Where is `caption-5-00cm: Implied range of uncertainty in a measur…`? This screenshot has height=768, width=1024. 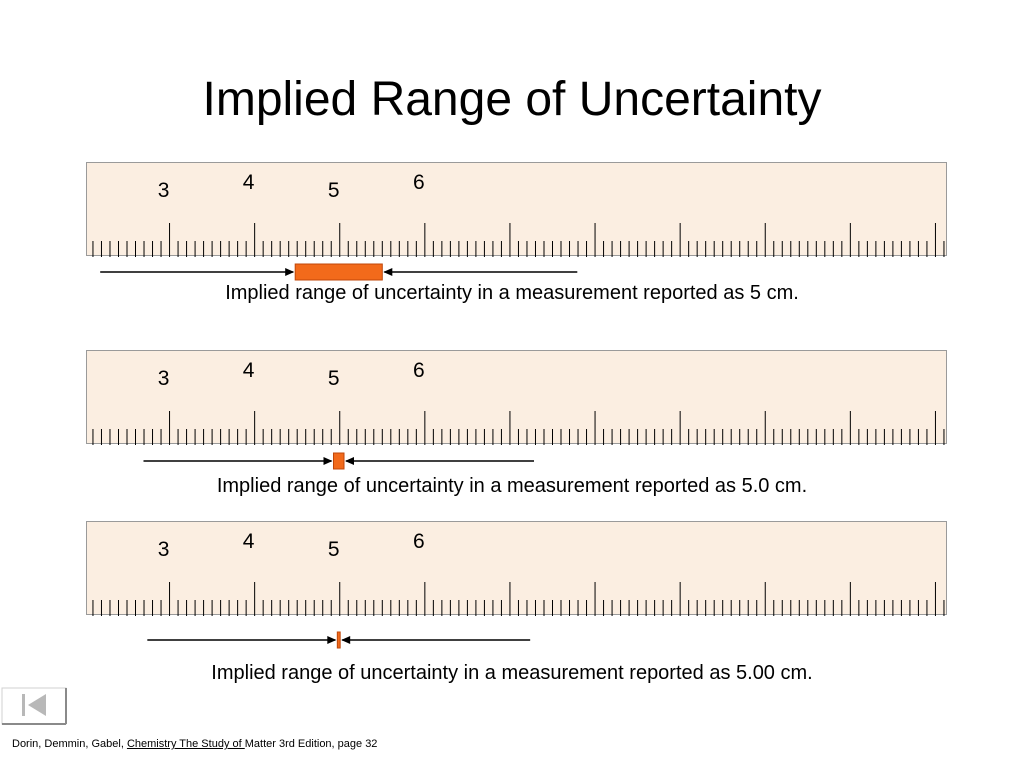 caption-5-00cm: Implied range of uncertainty in a measur… is located at coordinates (512, 673).